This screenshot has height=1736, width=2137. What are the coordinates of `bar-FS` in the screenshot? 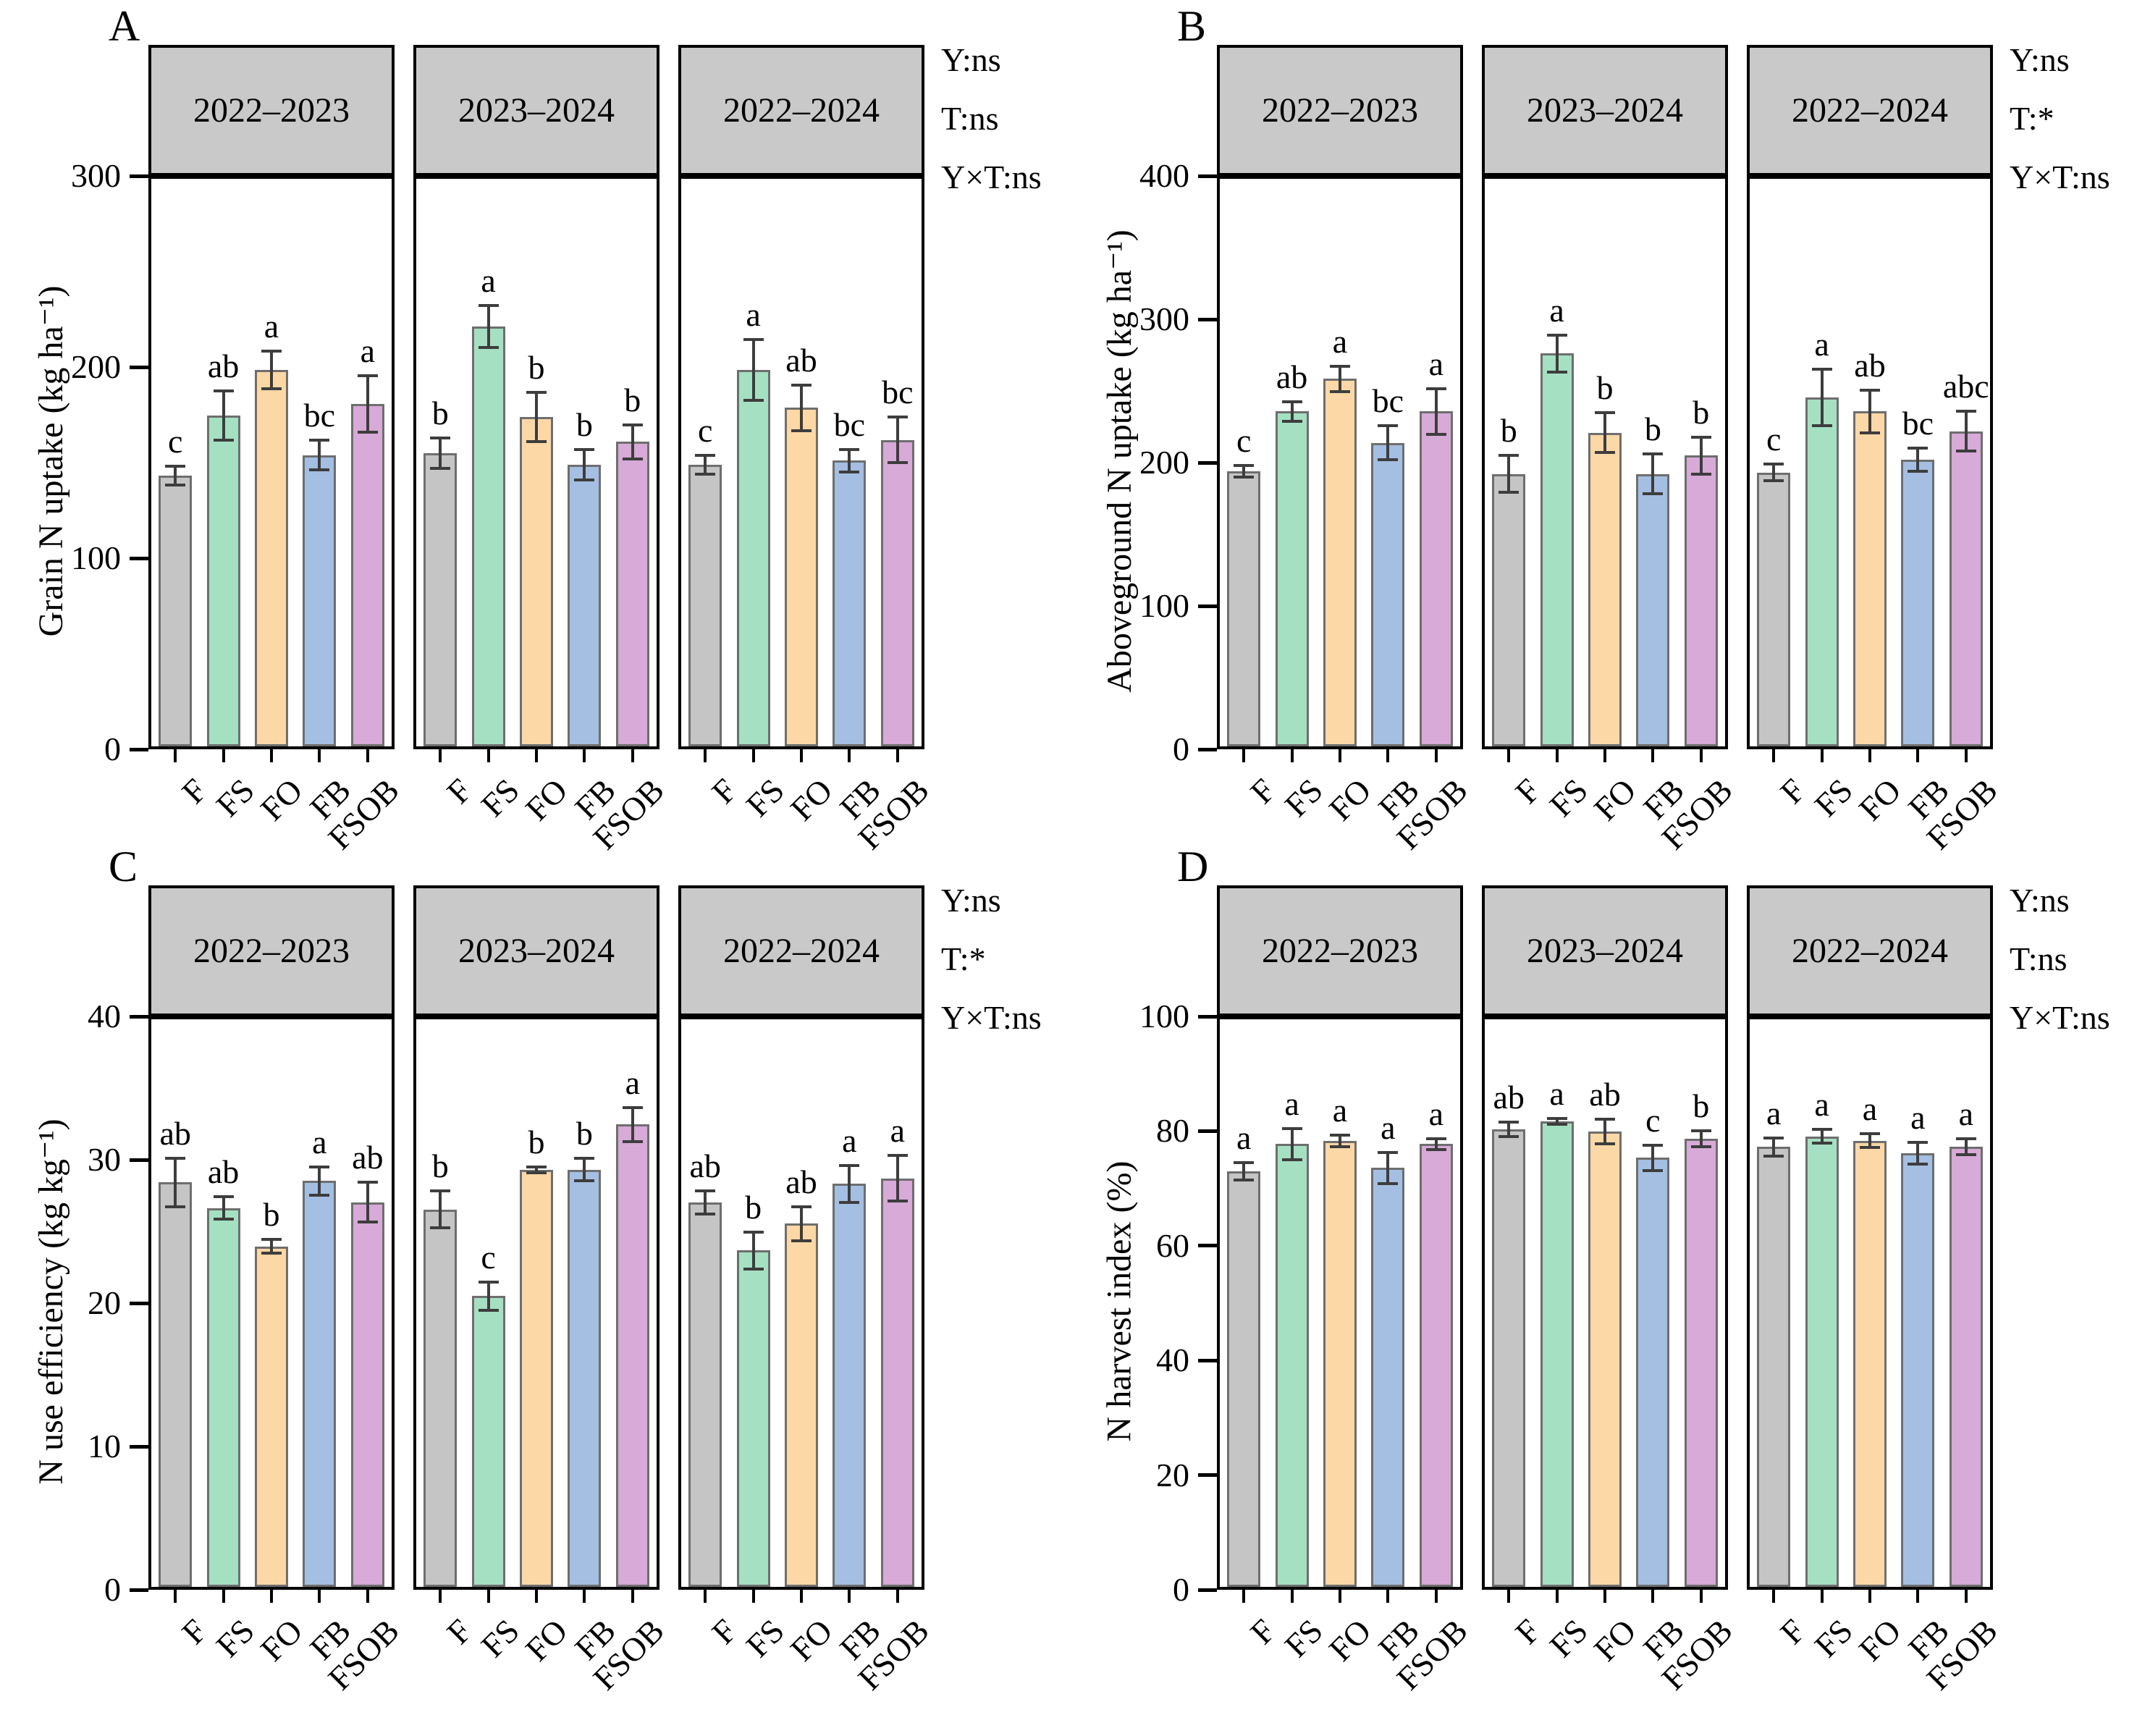 It's located at (1822, 1362).